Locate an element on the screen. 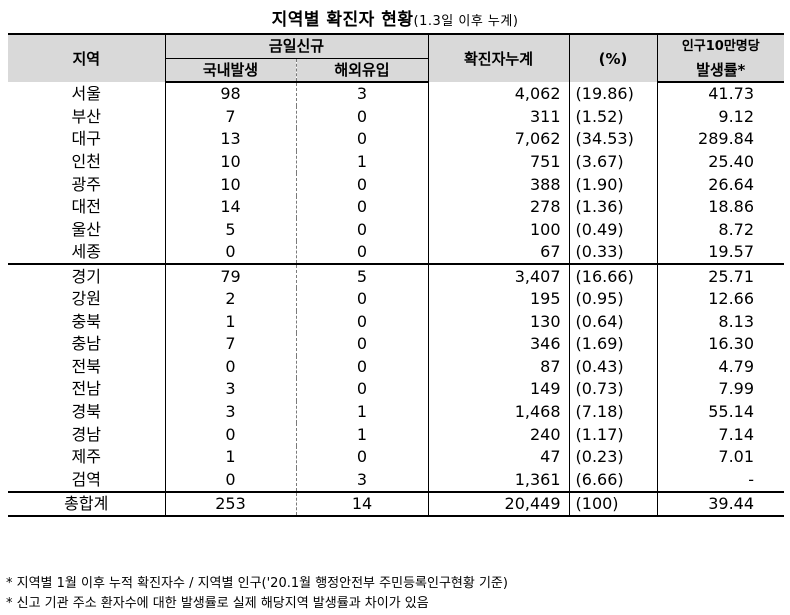 This screenshot has height=615, width=790. cell-region: 대구 is located at coordinates (86, 139).